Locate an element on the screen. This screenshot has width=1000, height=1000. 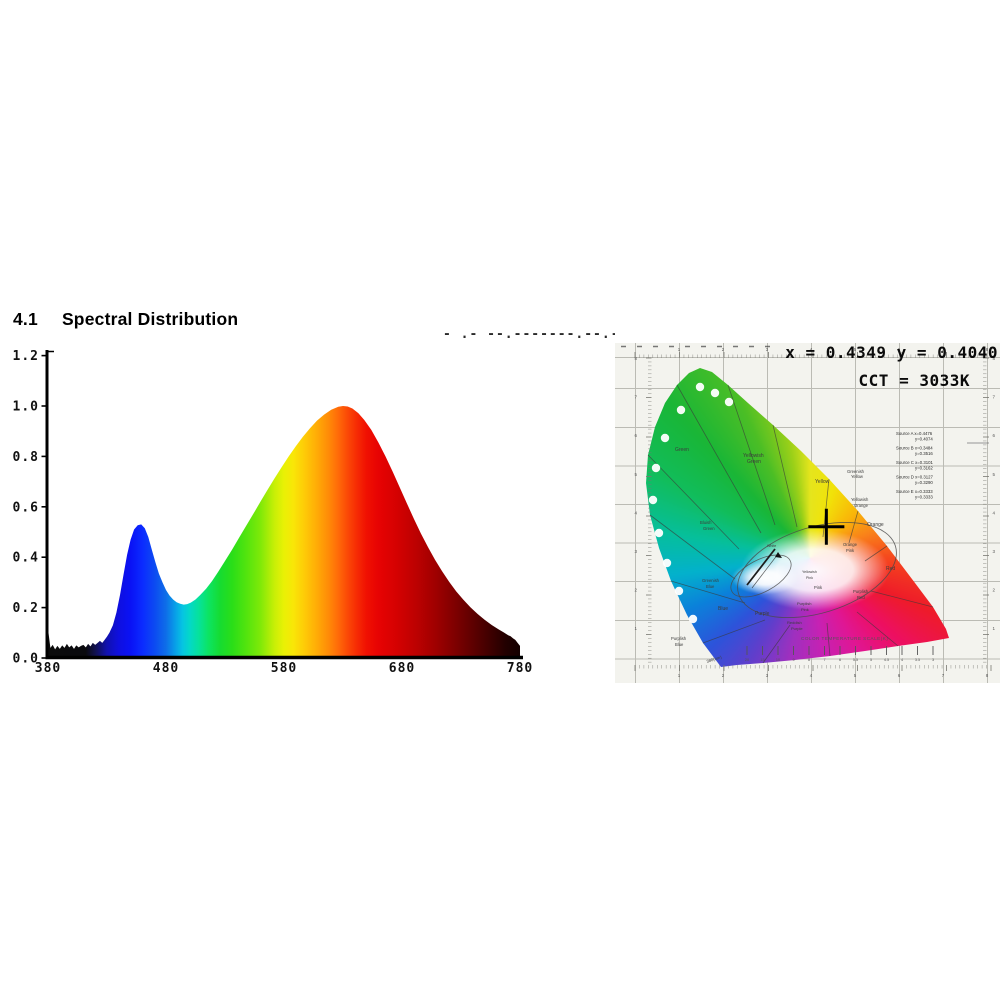
cie-axis-digit-bottom: 8 is located at coordinates (987, 675).